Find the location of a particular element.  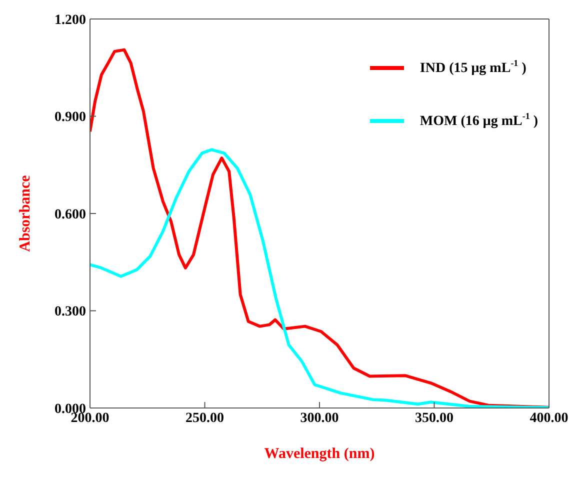

x-tick-label: 300.00 is located at coordinates (319, 418).